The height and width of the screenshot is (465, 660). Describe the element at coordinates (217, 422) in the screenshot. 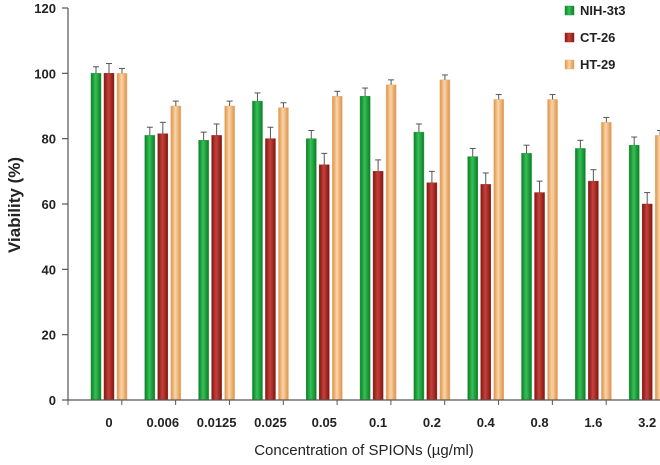

I see `x-tick-label: 0.0125` at that location.